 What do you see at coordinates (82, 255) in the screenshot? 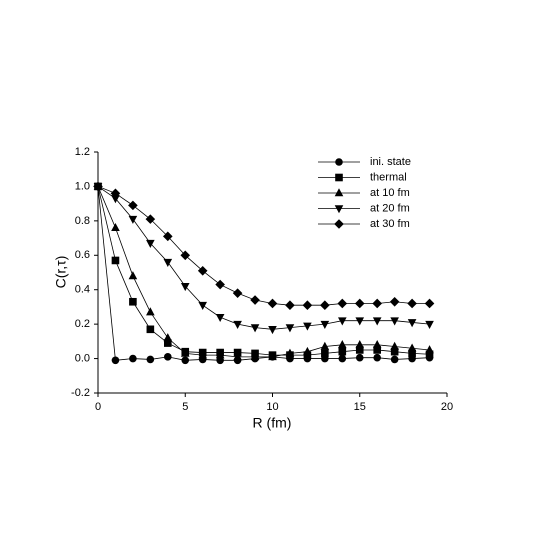
I see `y-tick-label: 0.6` at bounding box center [82, 255].